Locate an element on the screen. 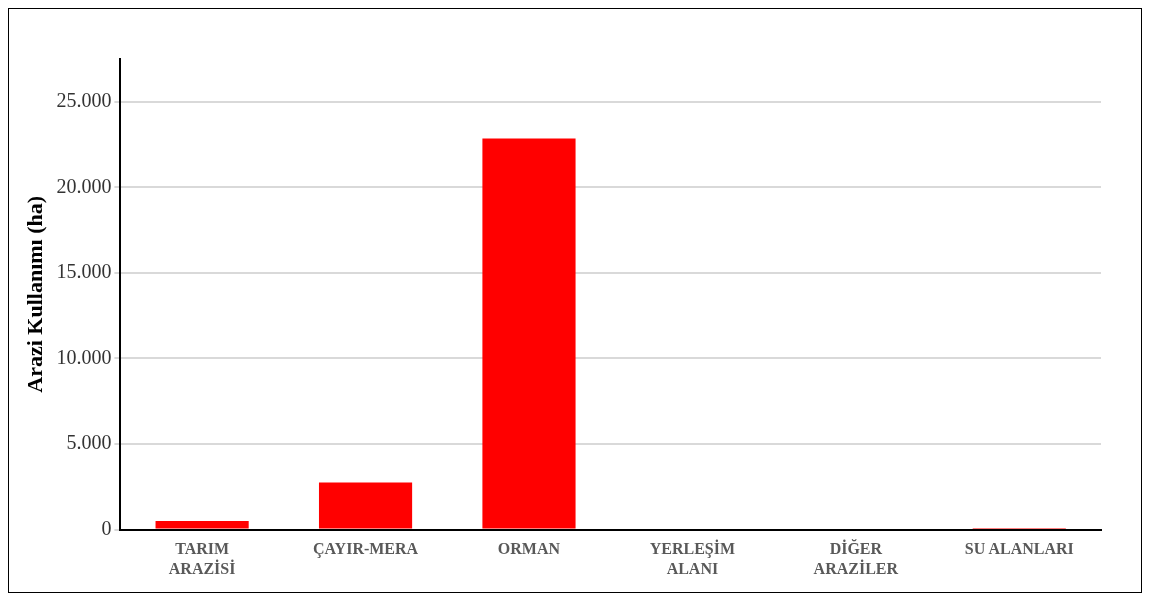 The width and height of the screenshot is (1150, 601). y-axis-title: Arazi Kullanımı (ha) is located at coordinates (34, 294).